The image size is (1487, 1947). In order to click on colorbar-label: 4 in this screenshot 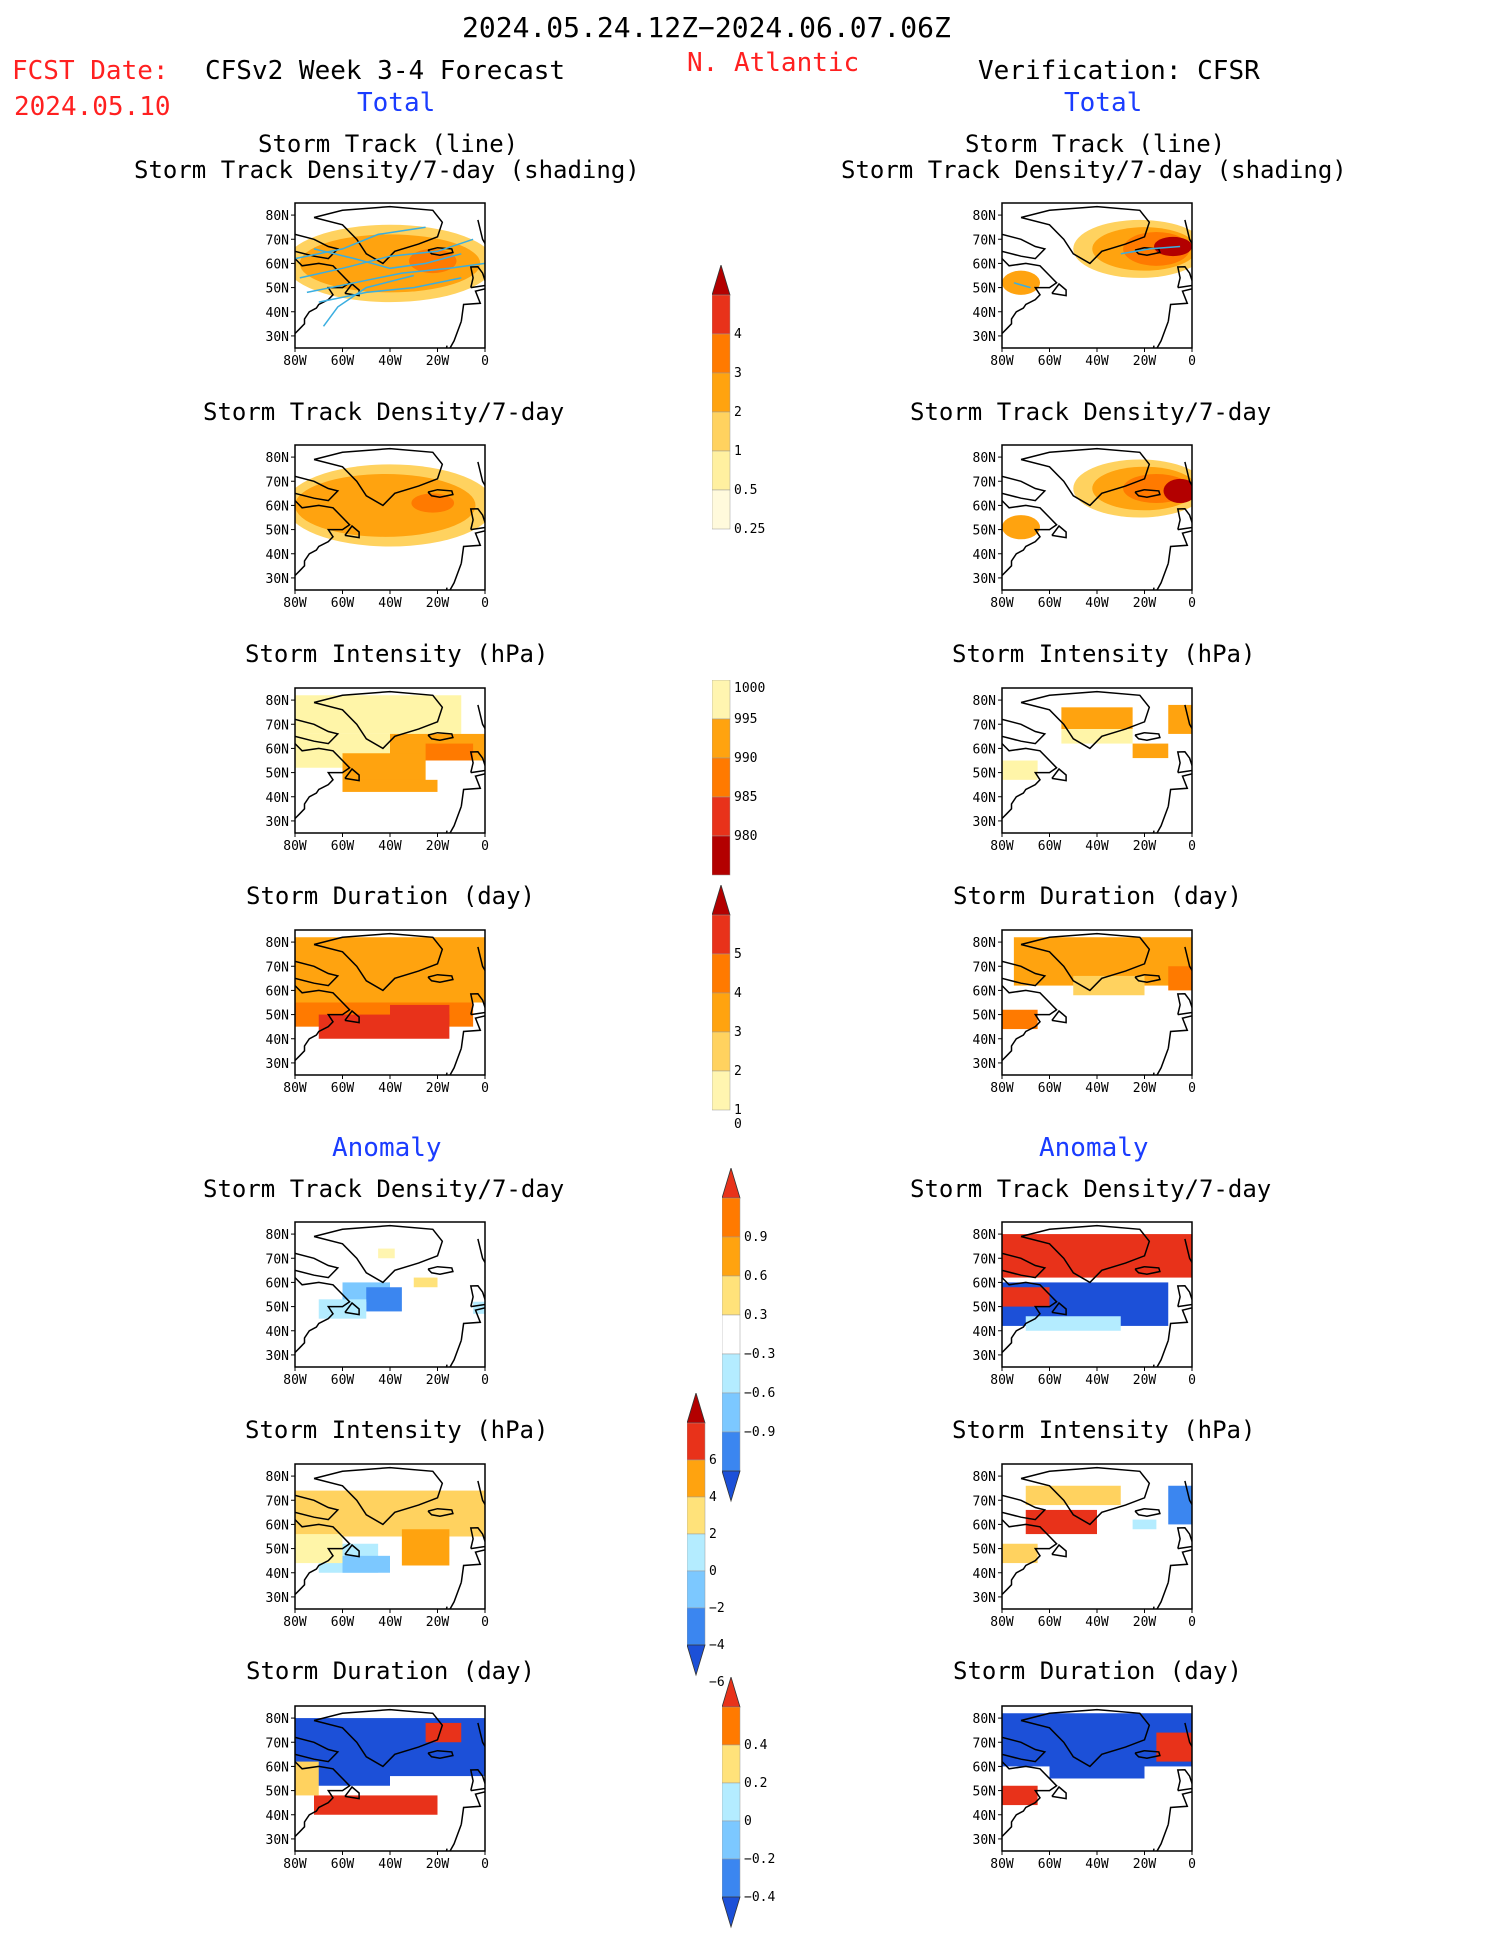, I will do `click(713, 1497)`.